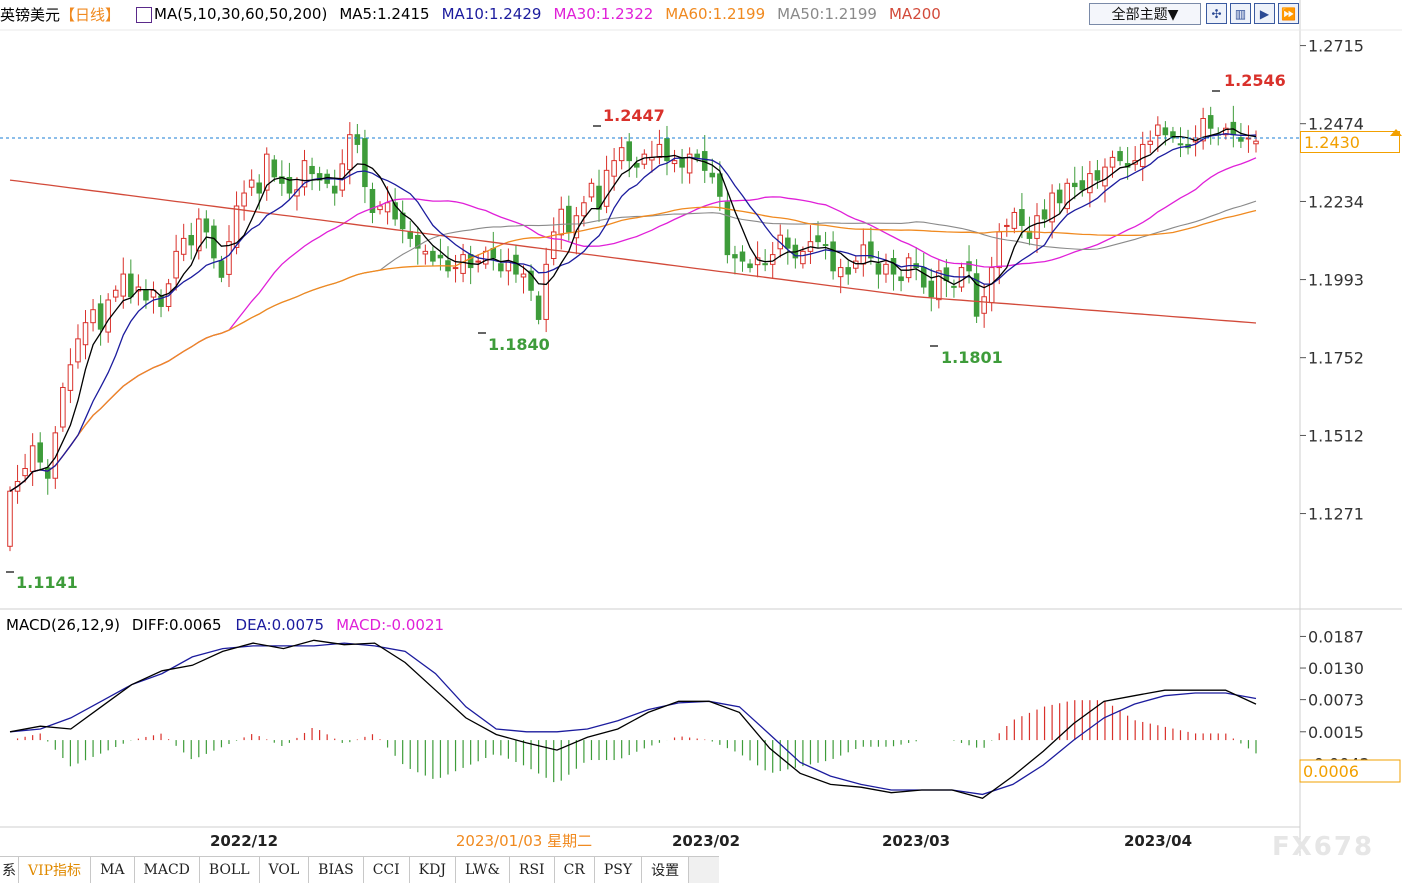 Image resolution: width=1402 pixels, height=884 pixels. What do you see at coordinates (532, 870) in the screenshot?
I see `tab-rsi: RSI` at bounding box center [532, 870].